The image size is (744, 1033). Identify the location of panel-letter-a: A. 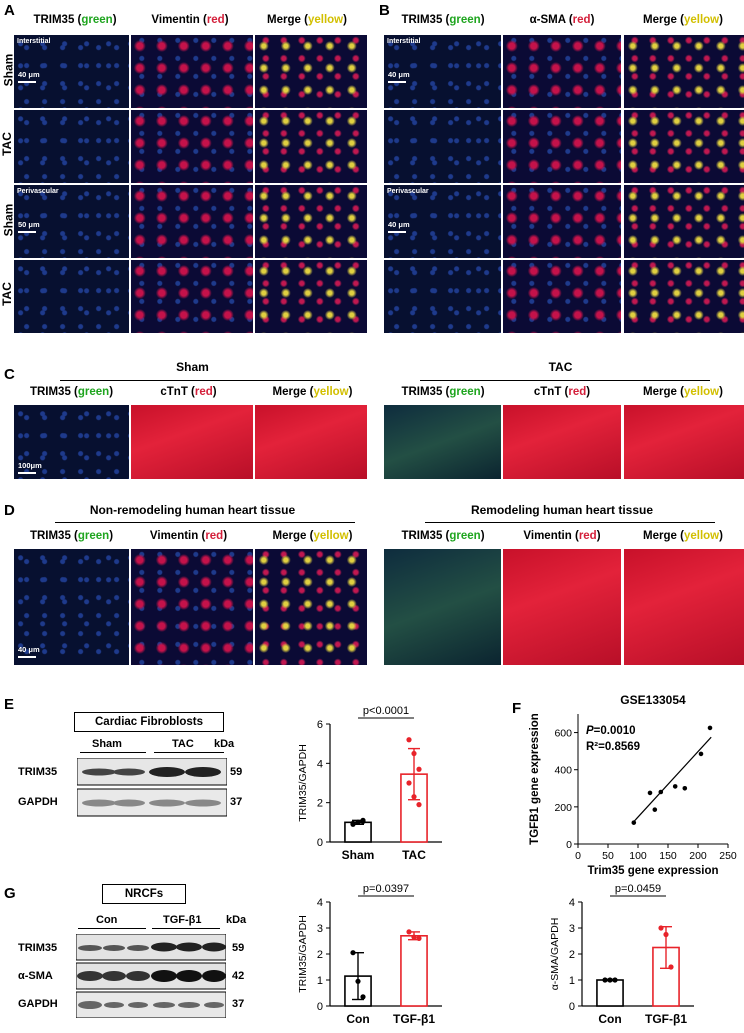
(9, 10).